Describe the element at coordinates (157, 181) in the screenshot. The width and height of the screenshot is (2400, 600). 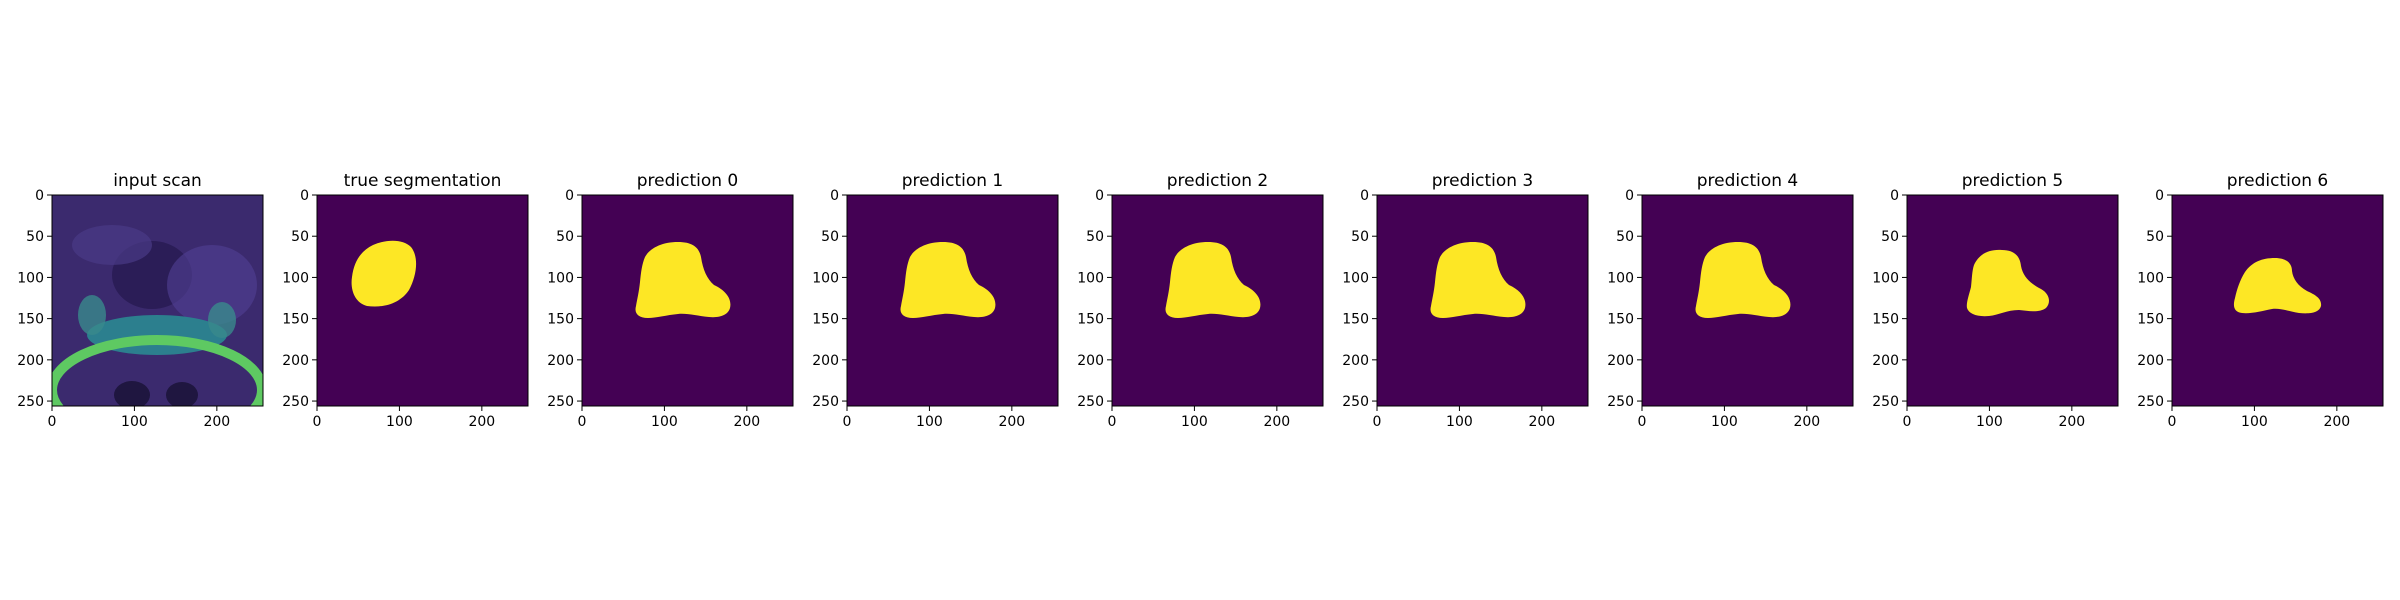
I see `panel-title: input scan` at that location.